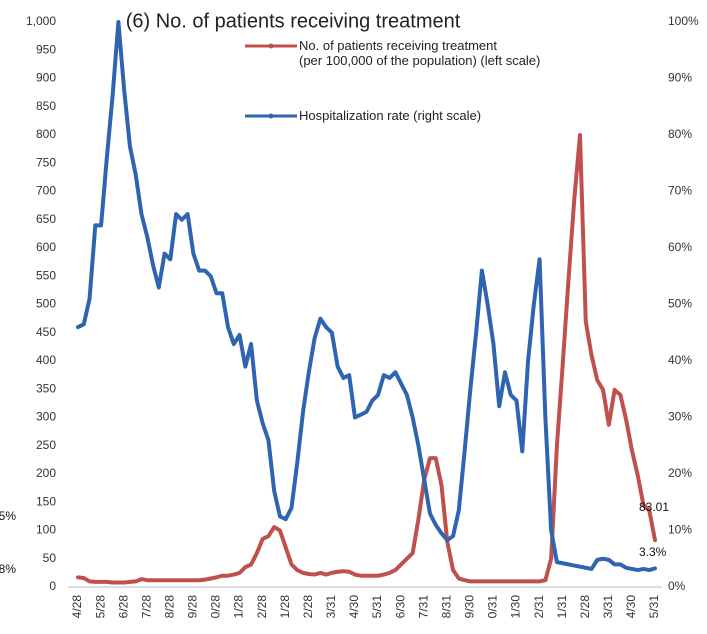 The width and height of the screenshot is (707, 634). Describe the element at coordinates (680, 417) in the screenshot. I see `y2-tick-label: 30%` at that location.